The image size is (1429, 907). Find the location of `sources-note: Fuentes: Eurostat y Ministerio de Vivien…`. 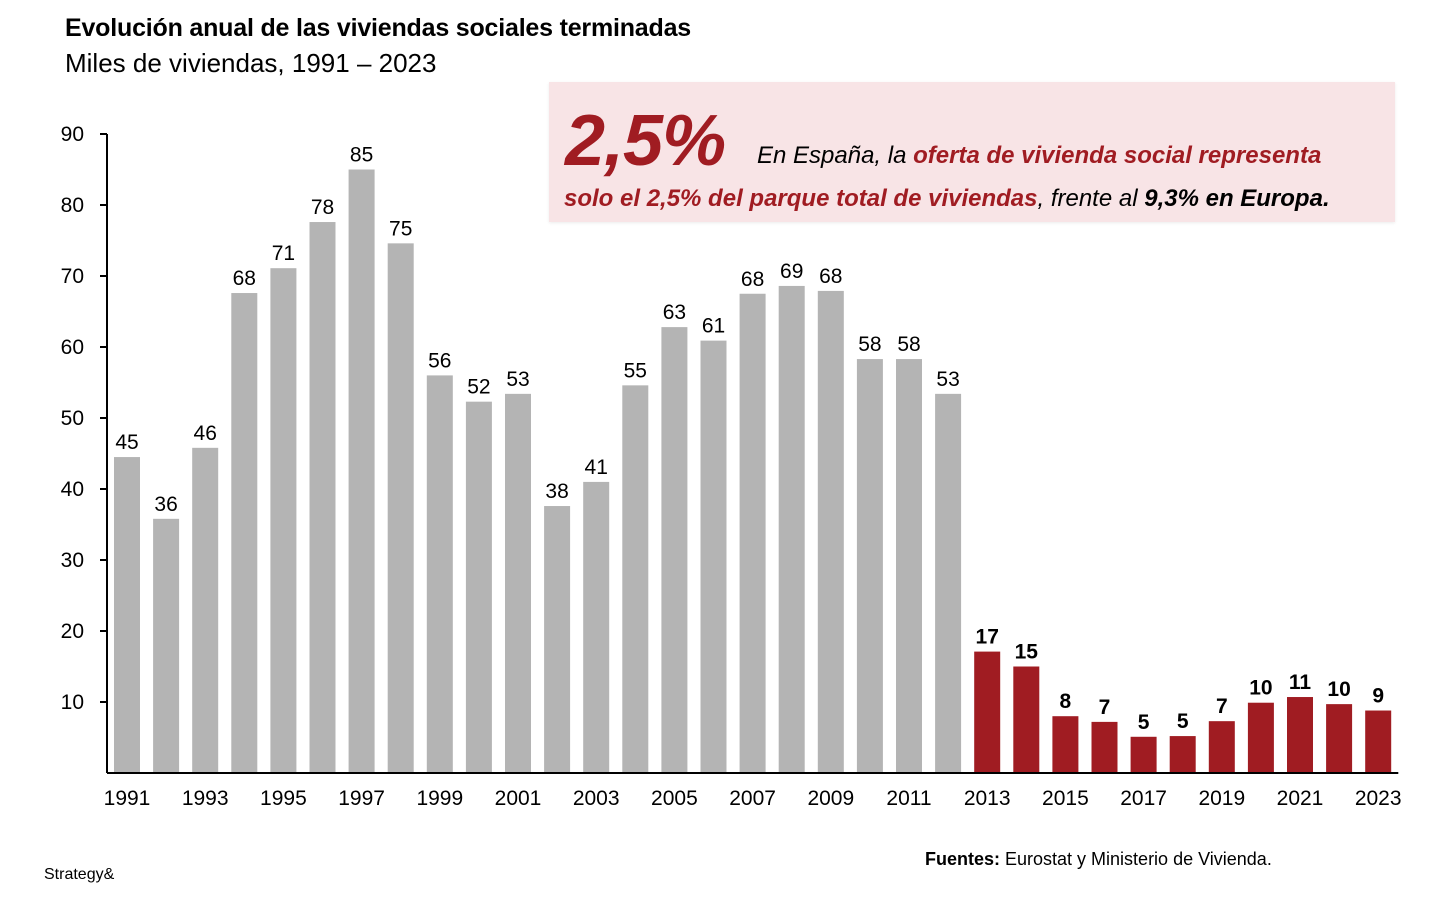

sources-note: Fuentes: Eurostat y Ministerio de Vivien… is located at coordinates (1098, 859).